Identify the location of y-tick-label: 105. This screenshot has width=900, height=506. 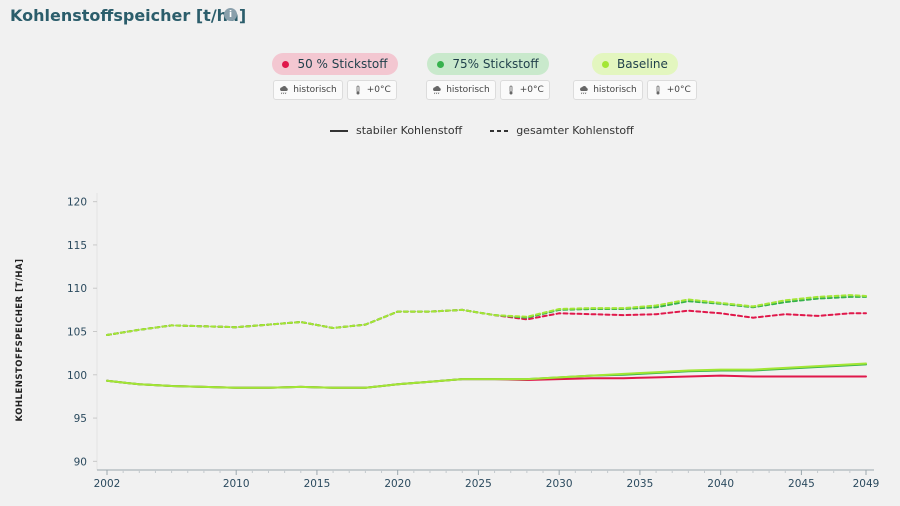
(77, 333).